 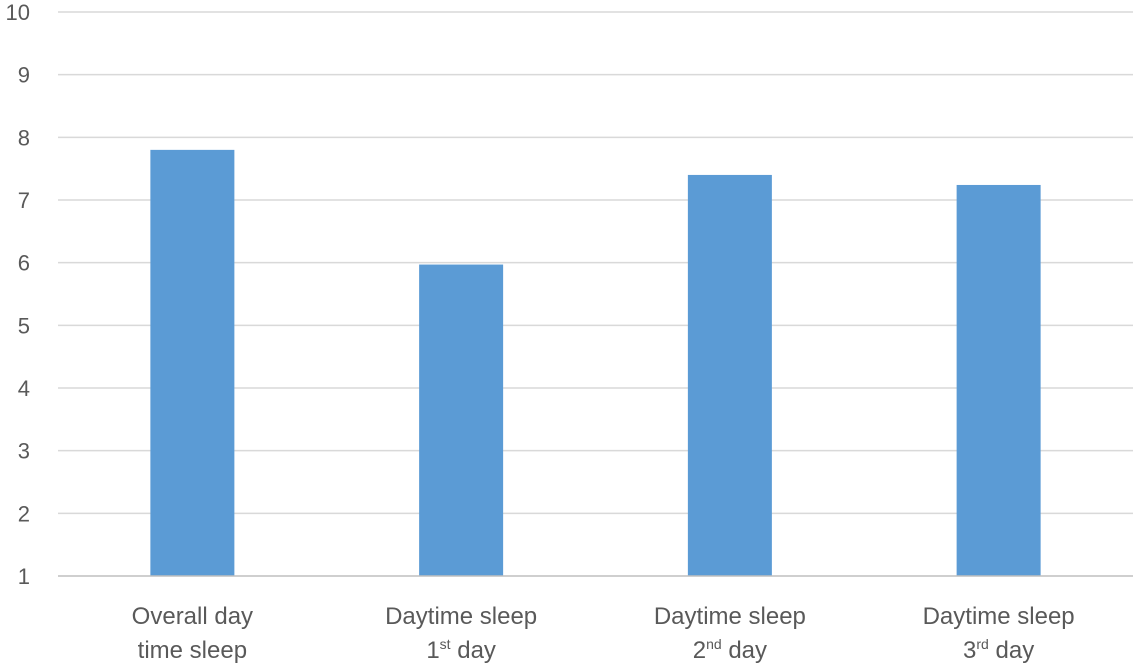 What do you see at coordinates (24, 576) in the screenshot?
I see `y-tick-label: 1` at bounding box center [24, 576].